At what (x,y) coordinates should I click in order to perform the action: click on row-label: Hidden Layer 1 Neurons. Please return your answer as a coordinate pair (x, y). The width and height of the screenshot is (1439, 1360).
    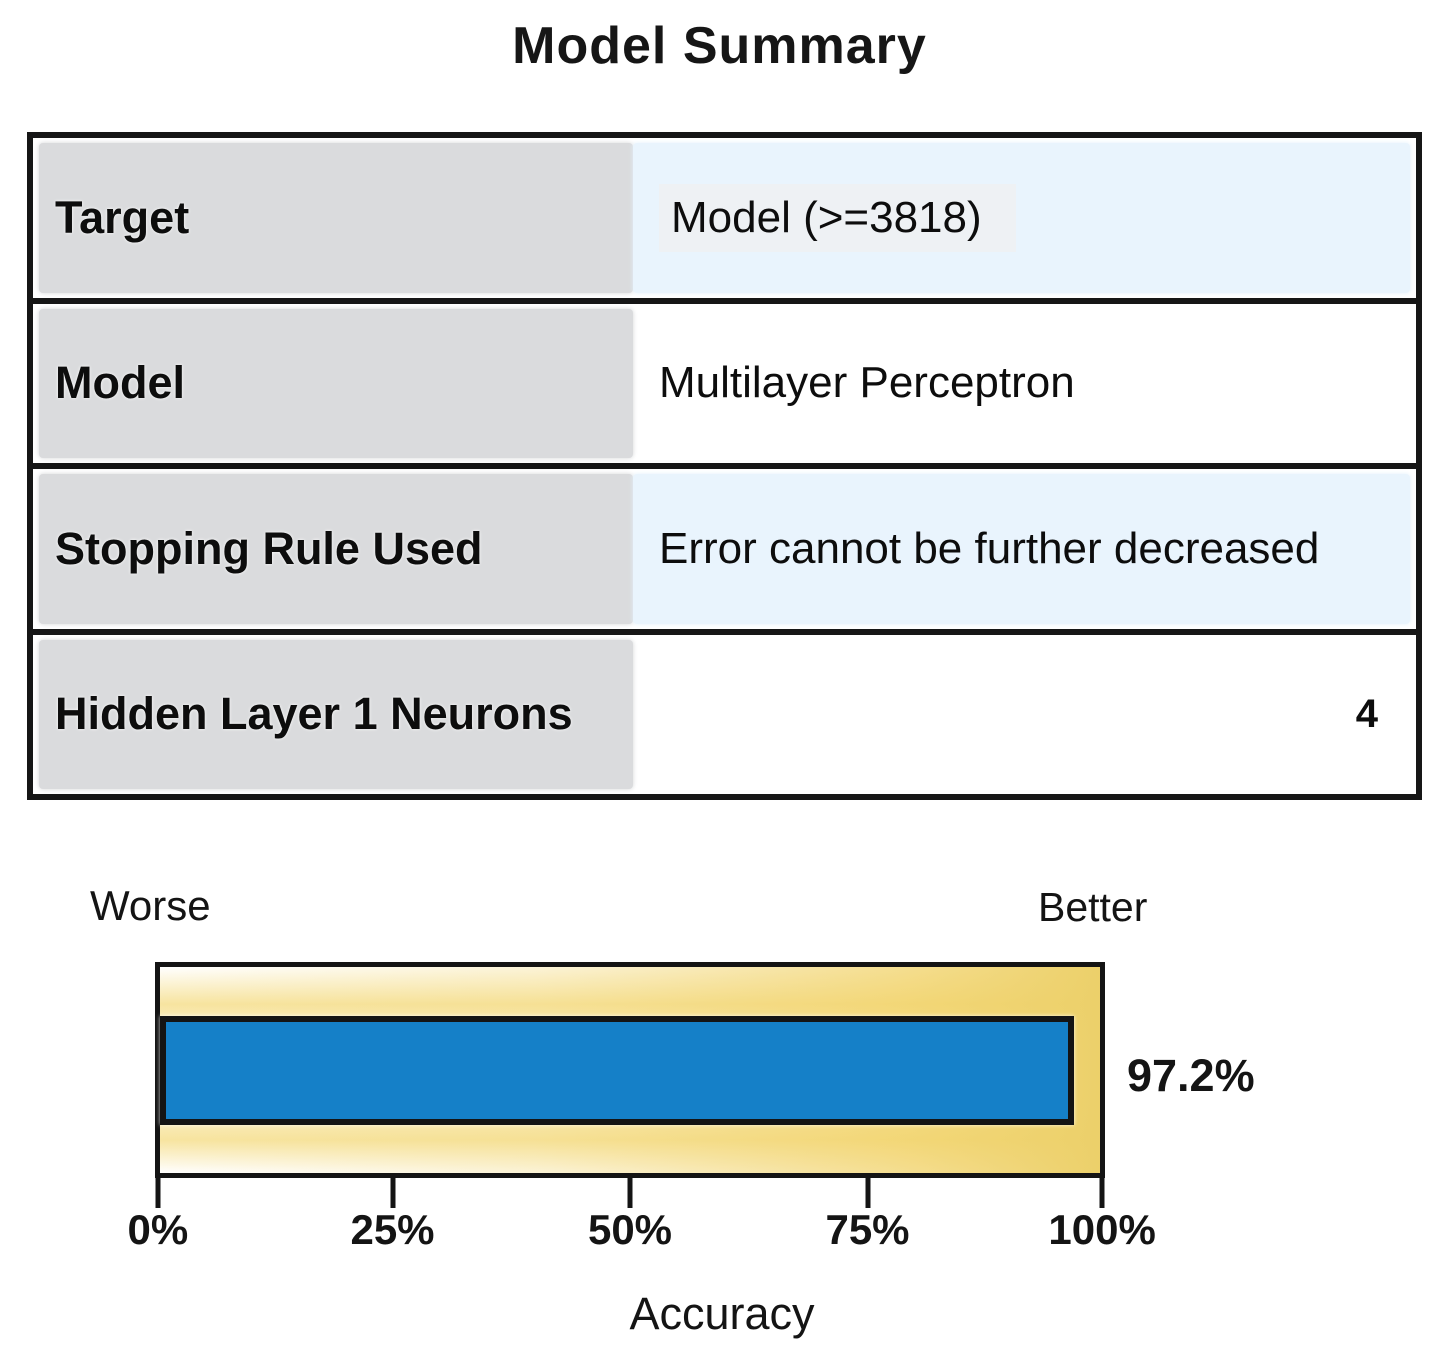
    Looking at the image, I should click on (336, 714).